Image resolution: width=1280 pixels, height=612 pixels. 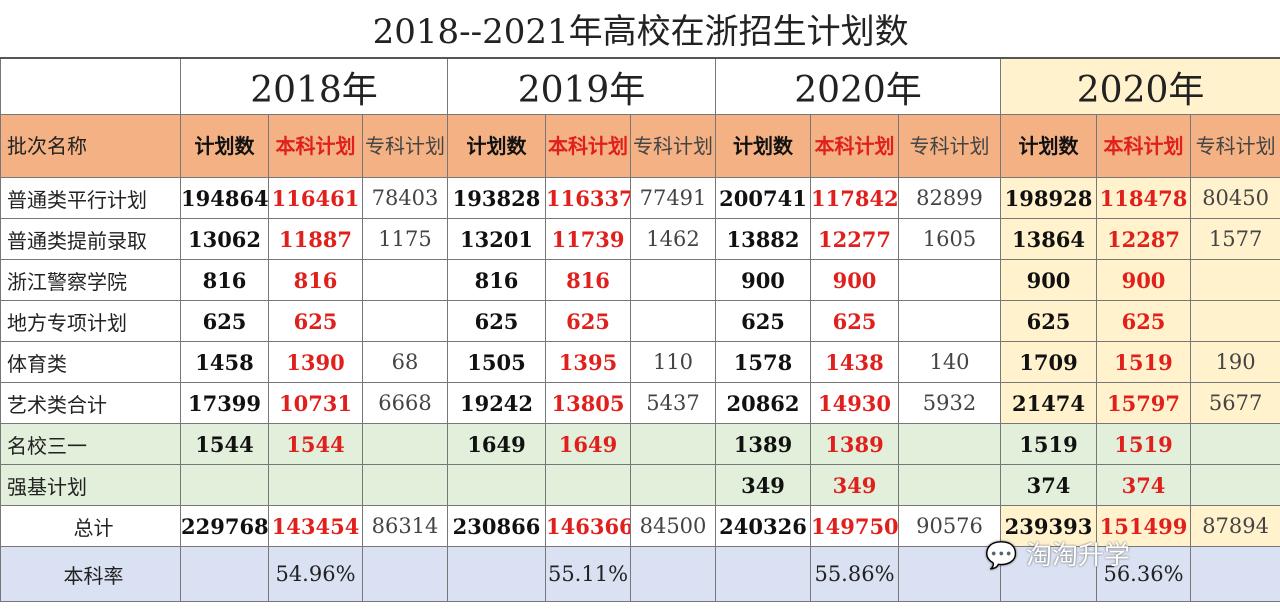 What do you see at coordinates (640, 321) in the screenshot?
I see `table-row: 地方专项计划 625 625 625 625 625 625 625 625` at bounding box center [640, 321].